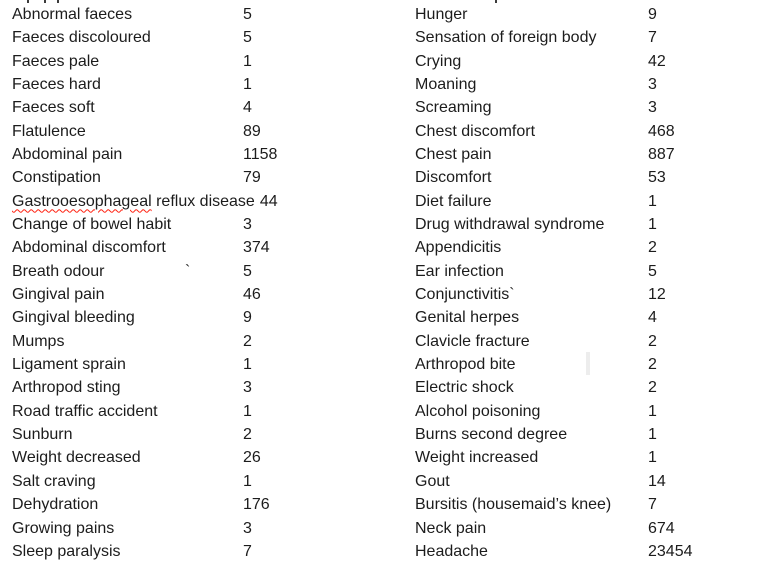 Image resolution: width=784 pixels, height=578 pixels. I want to click on symptom-term: Hunger, so click(441, 14).